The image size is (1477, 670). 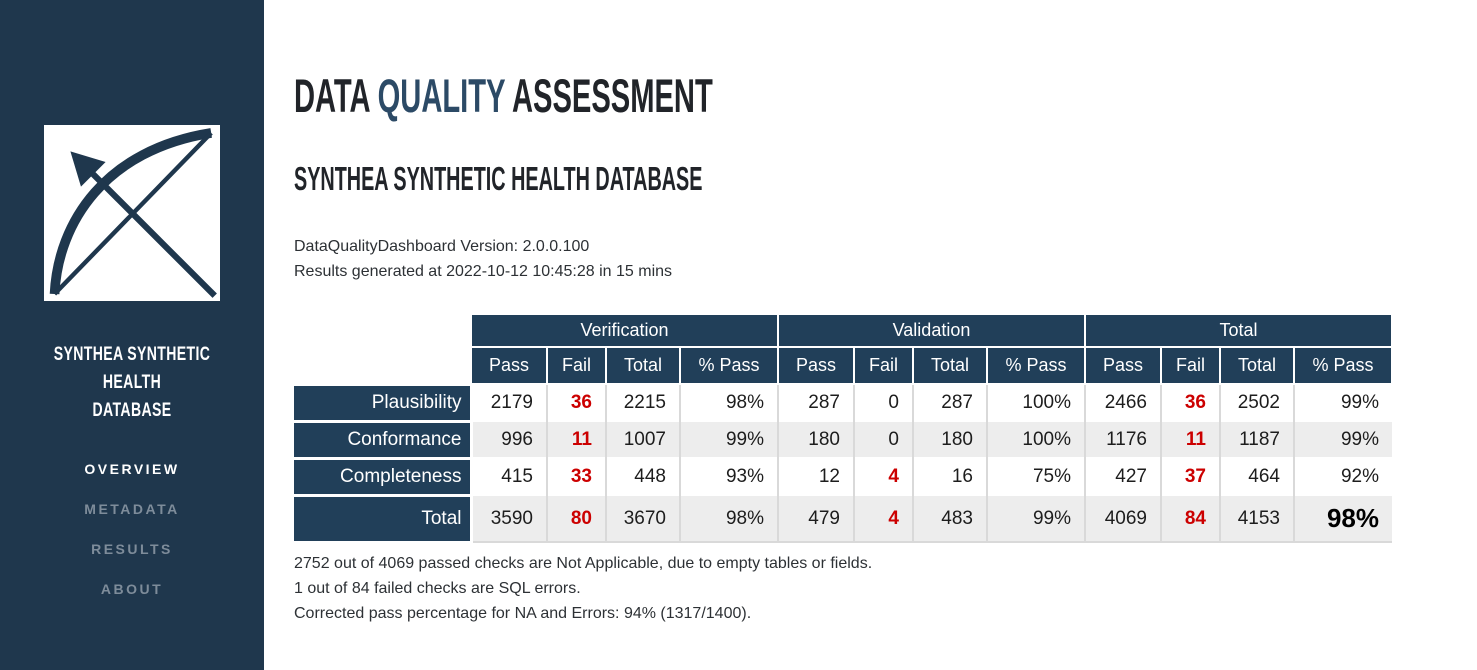 I want to click on table-cell: 3590, so click(x=508, y=518).